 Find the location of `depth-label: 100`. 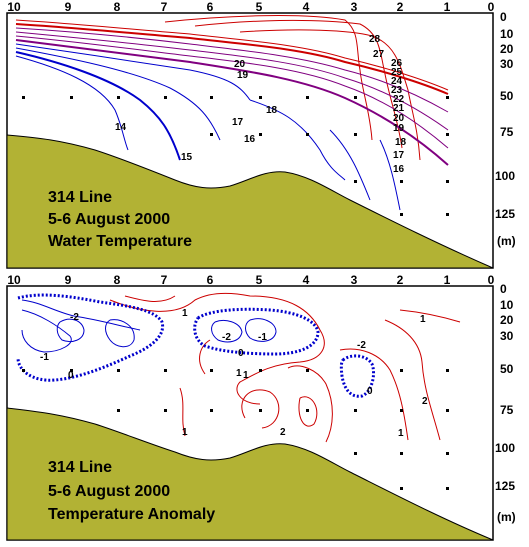

depth-label: 100 is located at coordinates (505, 448).